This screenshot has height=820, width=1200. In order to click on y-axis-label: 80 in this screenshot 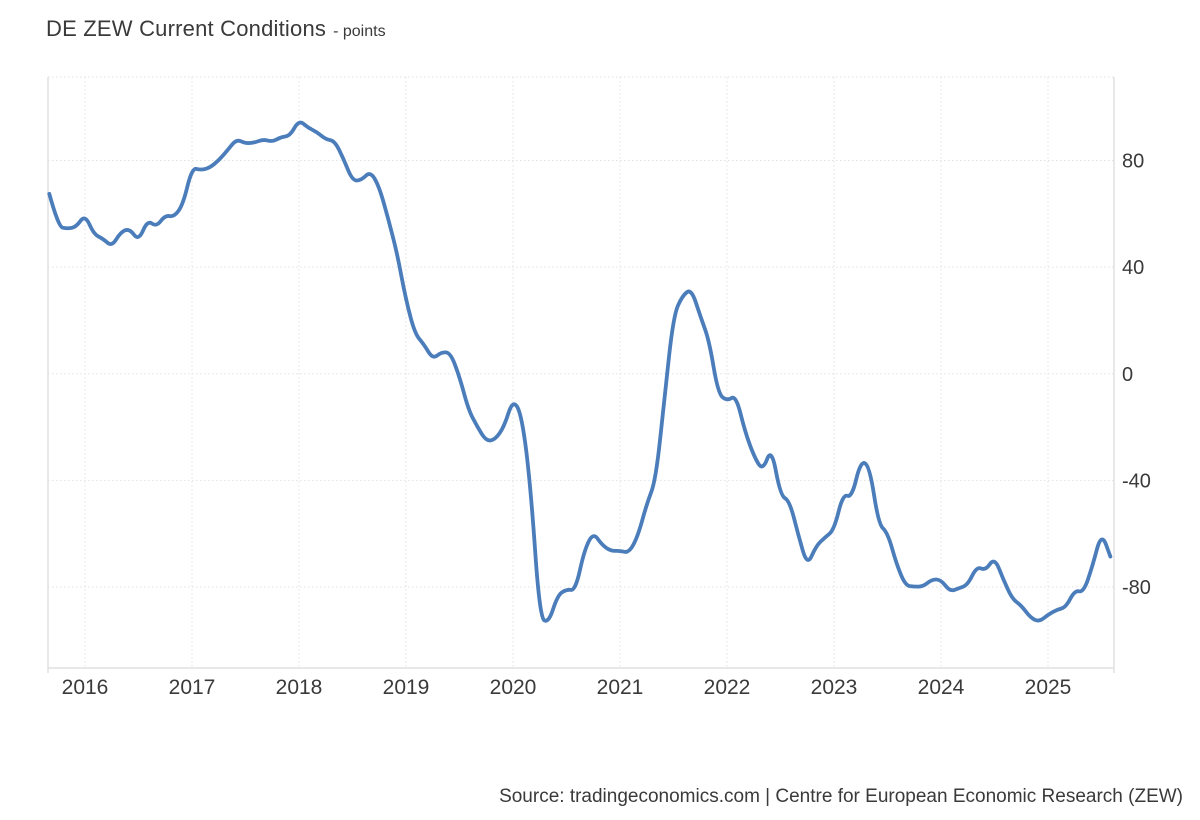, I will do `click(1133, 162)`.